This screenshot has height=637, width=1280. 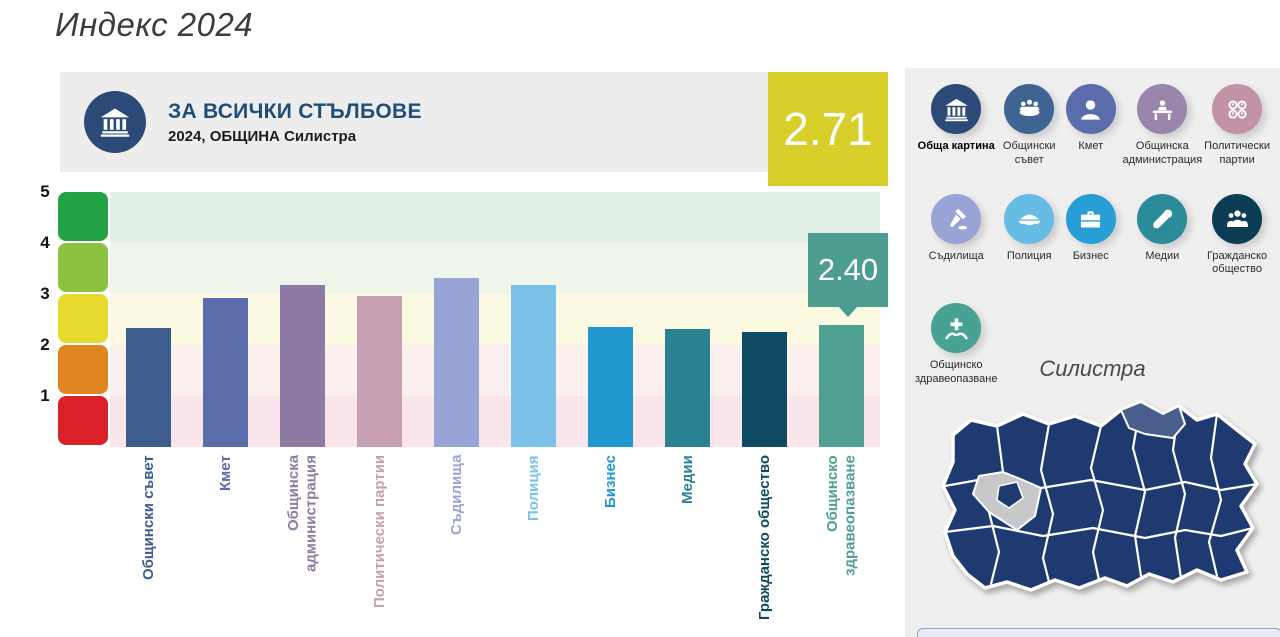 I want to click on x-axis-label: Медии, so click(x=687, y=479).